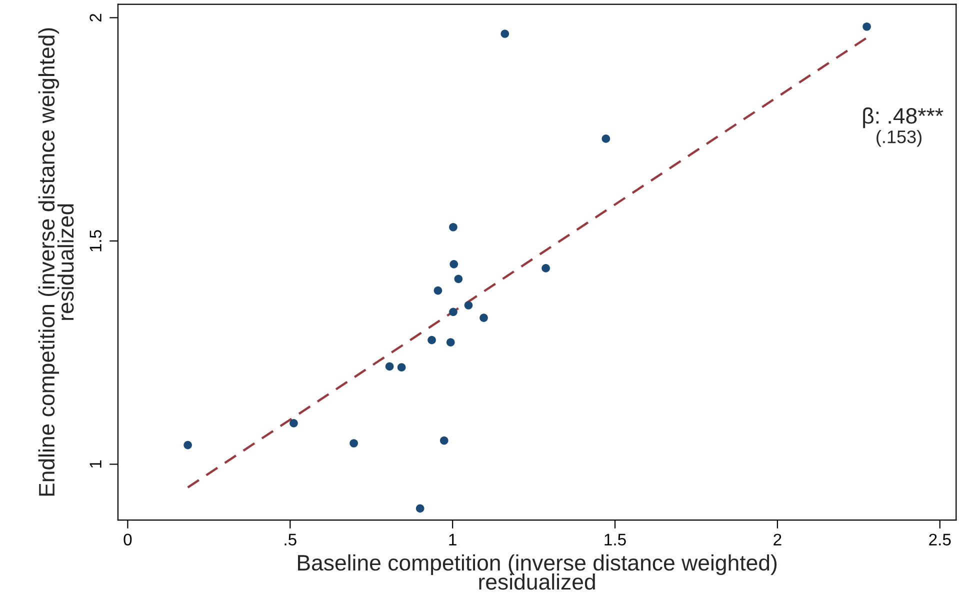  What do you see at coordinates (96, 18) in the screenshot?
I see `y-tick-label: 2` at bounding box center [96, 18].